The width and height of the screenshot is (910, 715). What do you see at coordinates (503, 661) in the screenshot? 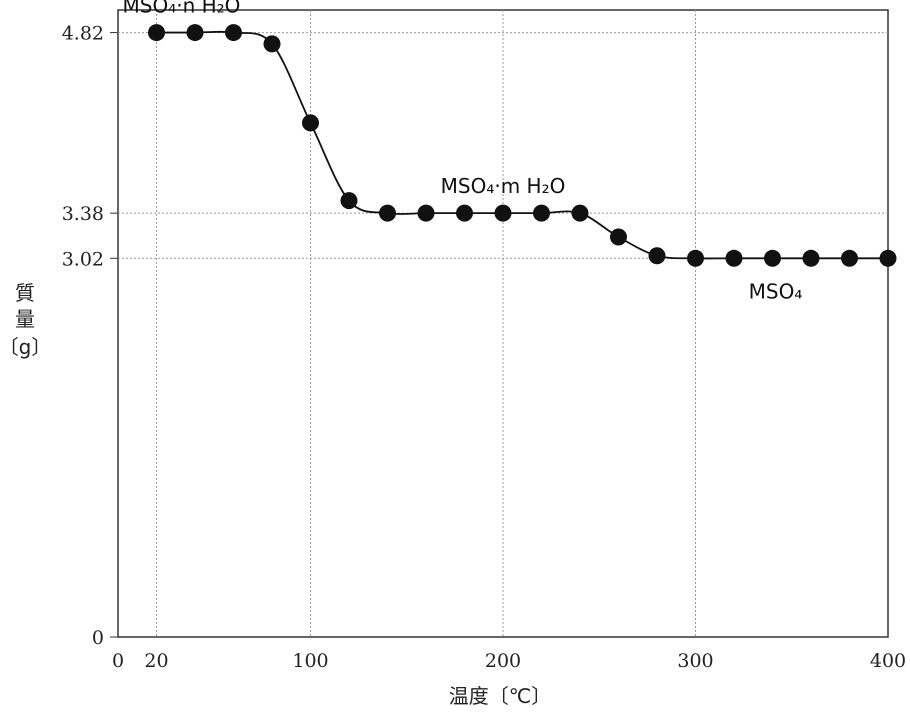
I see `x-tick-label: 200` at bounding box center [503, 661].